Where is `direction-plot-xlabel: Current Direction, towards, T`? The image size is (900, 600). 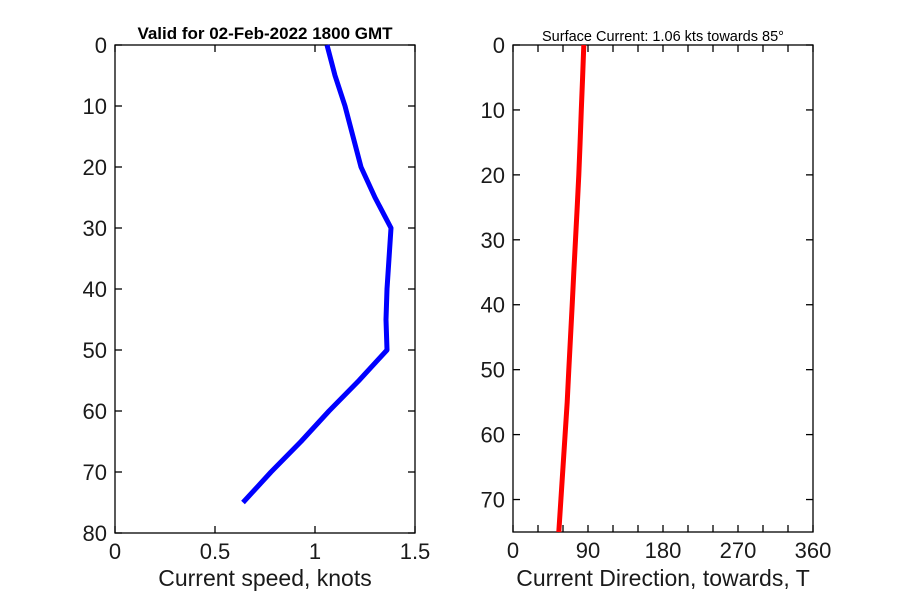
direction-plot-xlabel: Current Direction, towards, T is located at coordinates (663, 578).